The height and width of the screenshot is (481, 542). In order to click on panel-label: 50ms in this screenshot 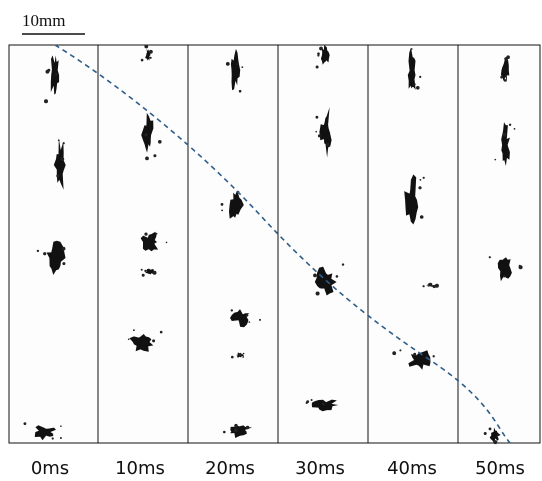, I will do `click(500, 468)`.